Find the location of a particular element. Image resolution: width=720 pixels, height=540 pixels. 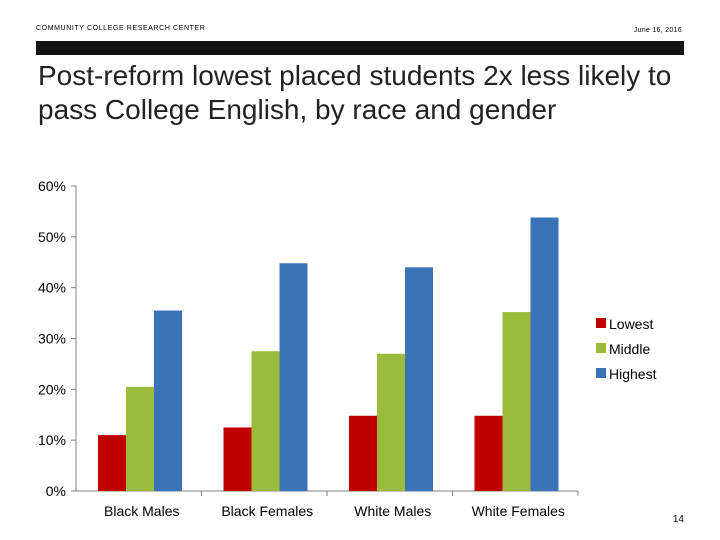

y-tick-label: 0% is located at coordinates (56, 491).